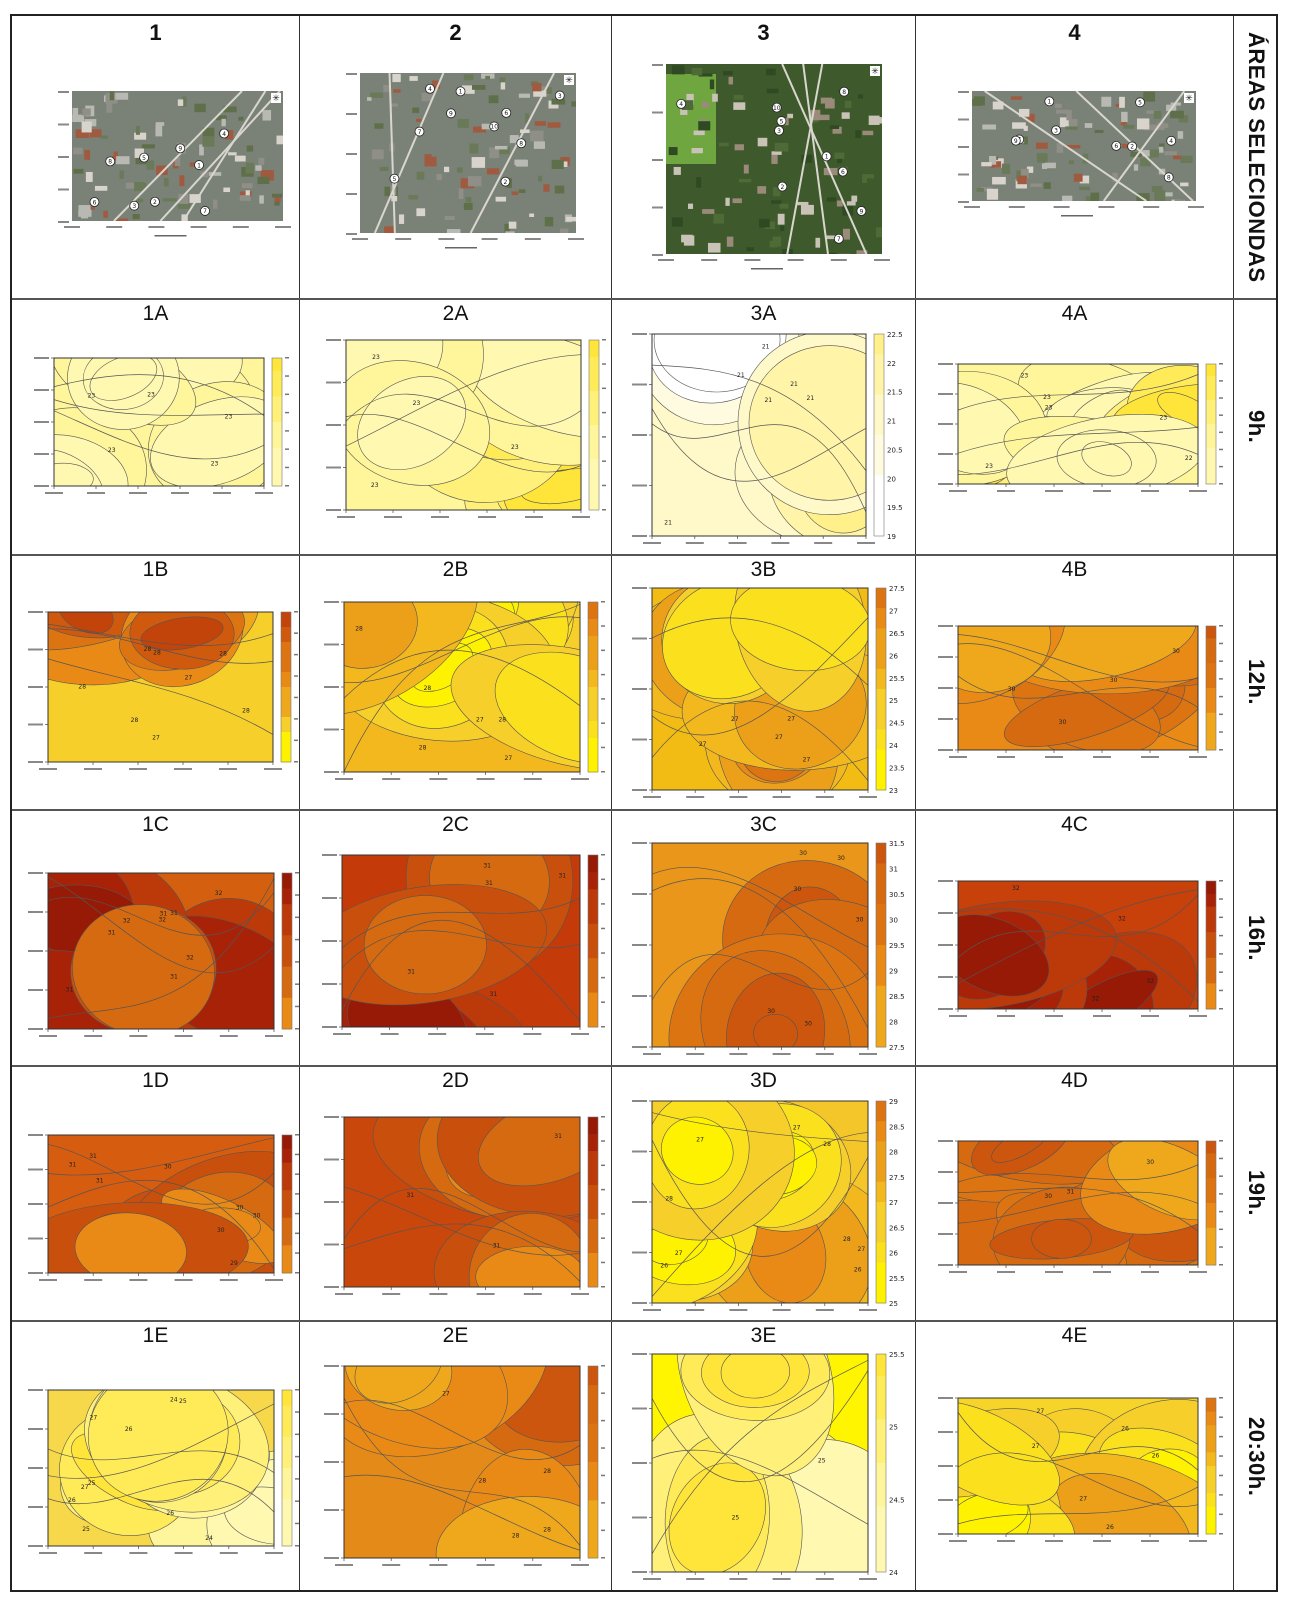 The height and width of the screenshot is (1598, 1300). Describe the element at coordinates (1256, 938) in the screenshot. I see `time-label-16h: 16h.` at that location.